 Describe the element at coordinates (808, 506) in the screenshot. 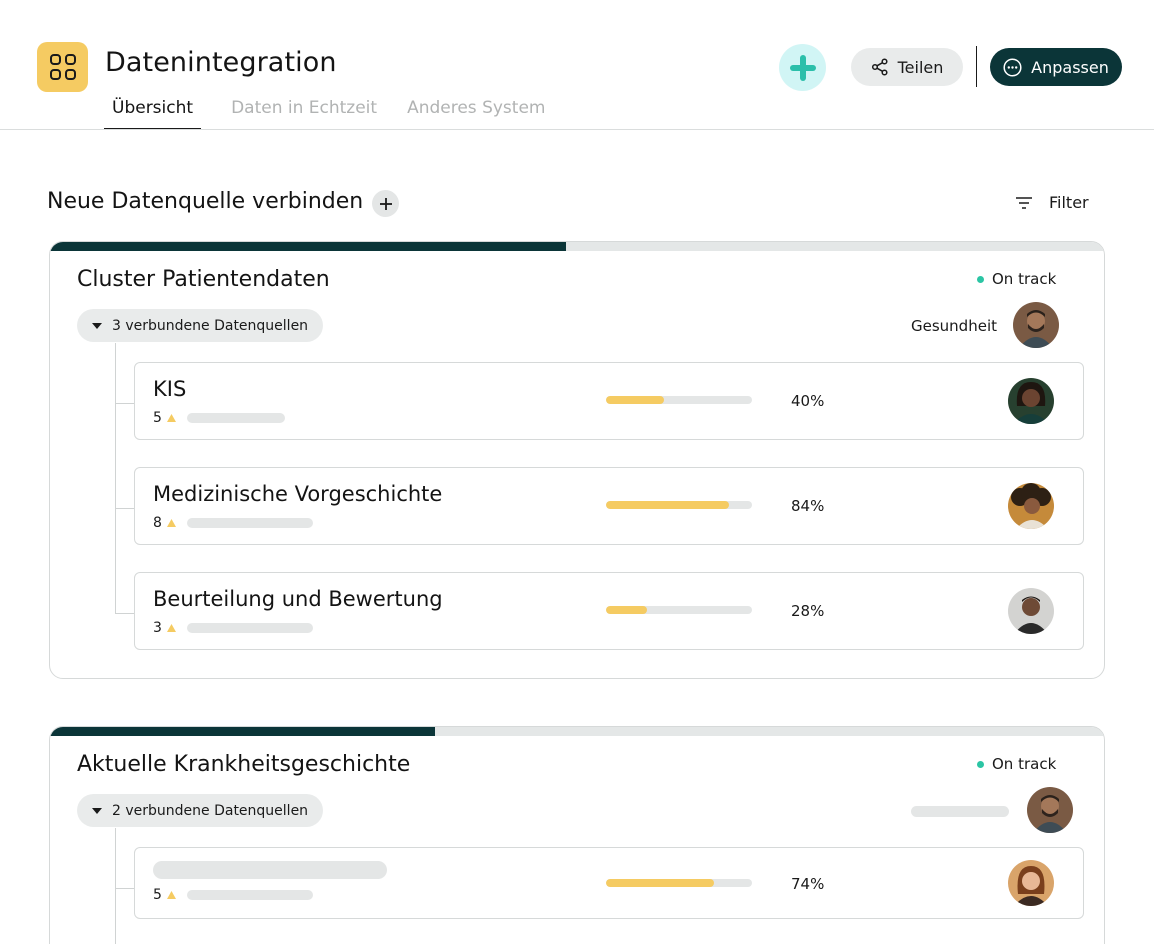

I see `progress-percent: 84%` at that location.